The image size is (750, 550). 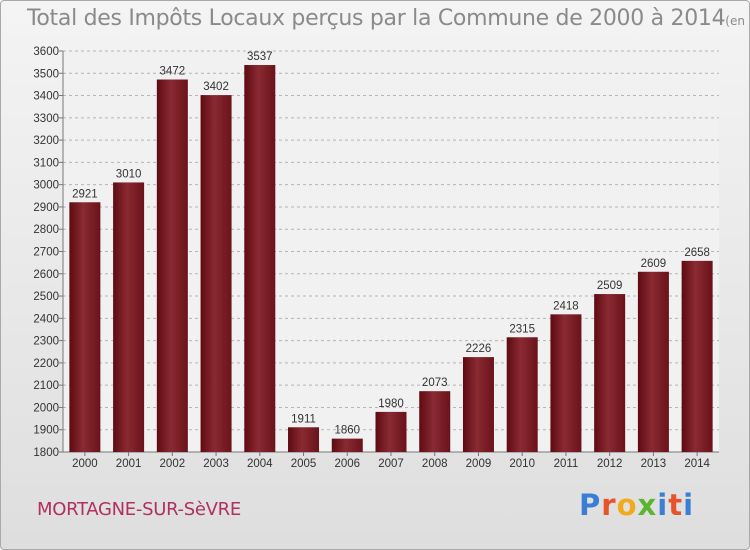 What do you see at coordinates (590, 505) in the screenshot?
I see `logo-letter: P` at bounding box center [590, 505].